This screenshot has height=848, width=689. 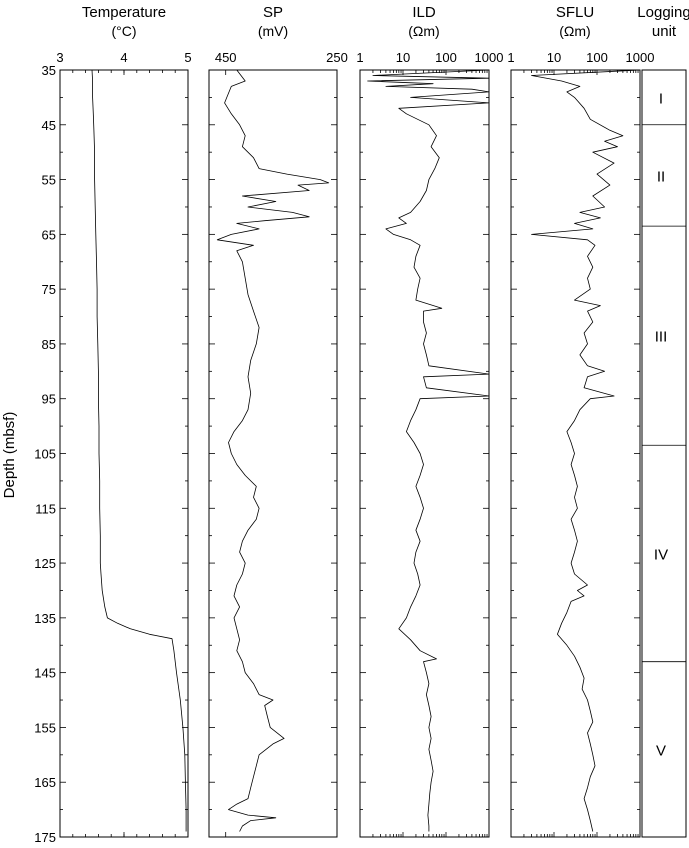 I want to click on sp-x-tick-label: 450, so click(x=226, y=57).